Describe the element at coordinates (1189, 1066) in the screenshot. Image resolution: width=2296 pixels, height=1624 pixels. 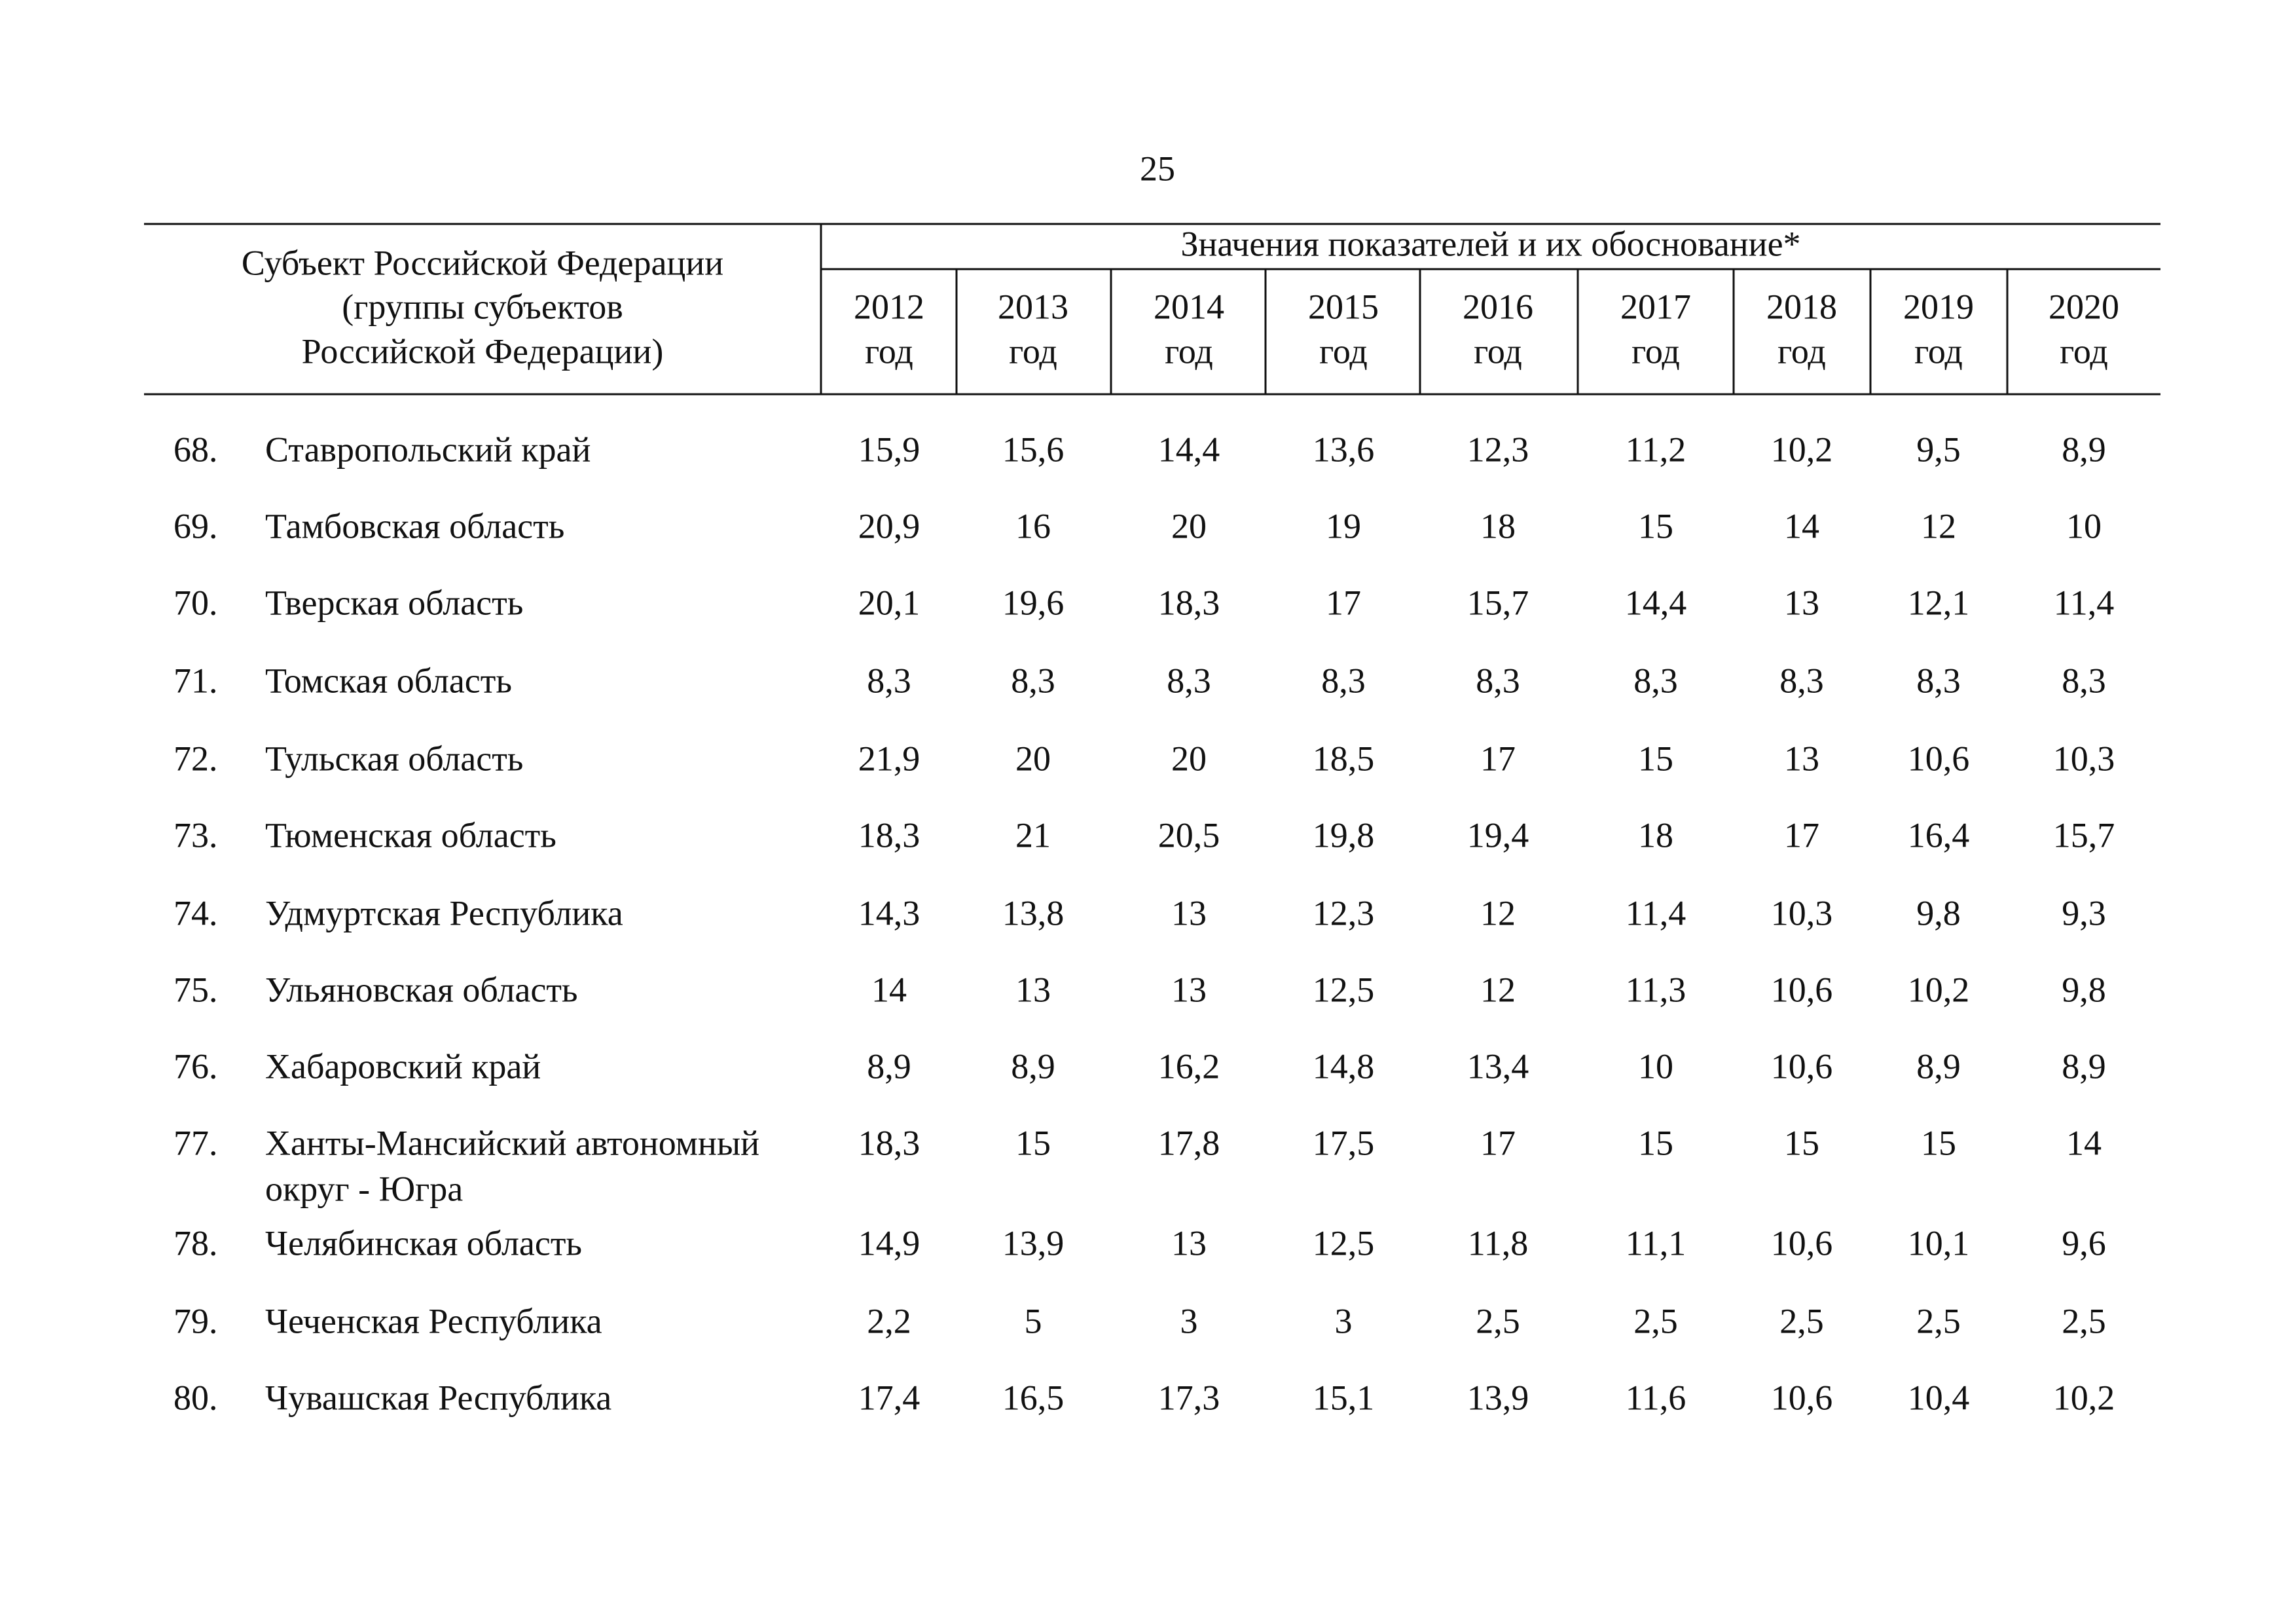
I see `cell-value: 16,2` at that location.